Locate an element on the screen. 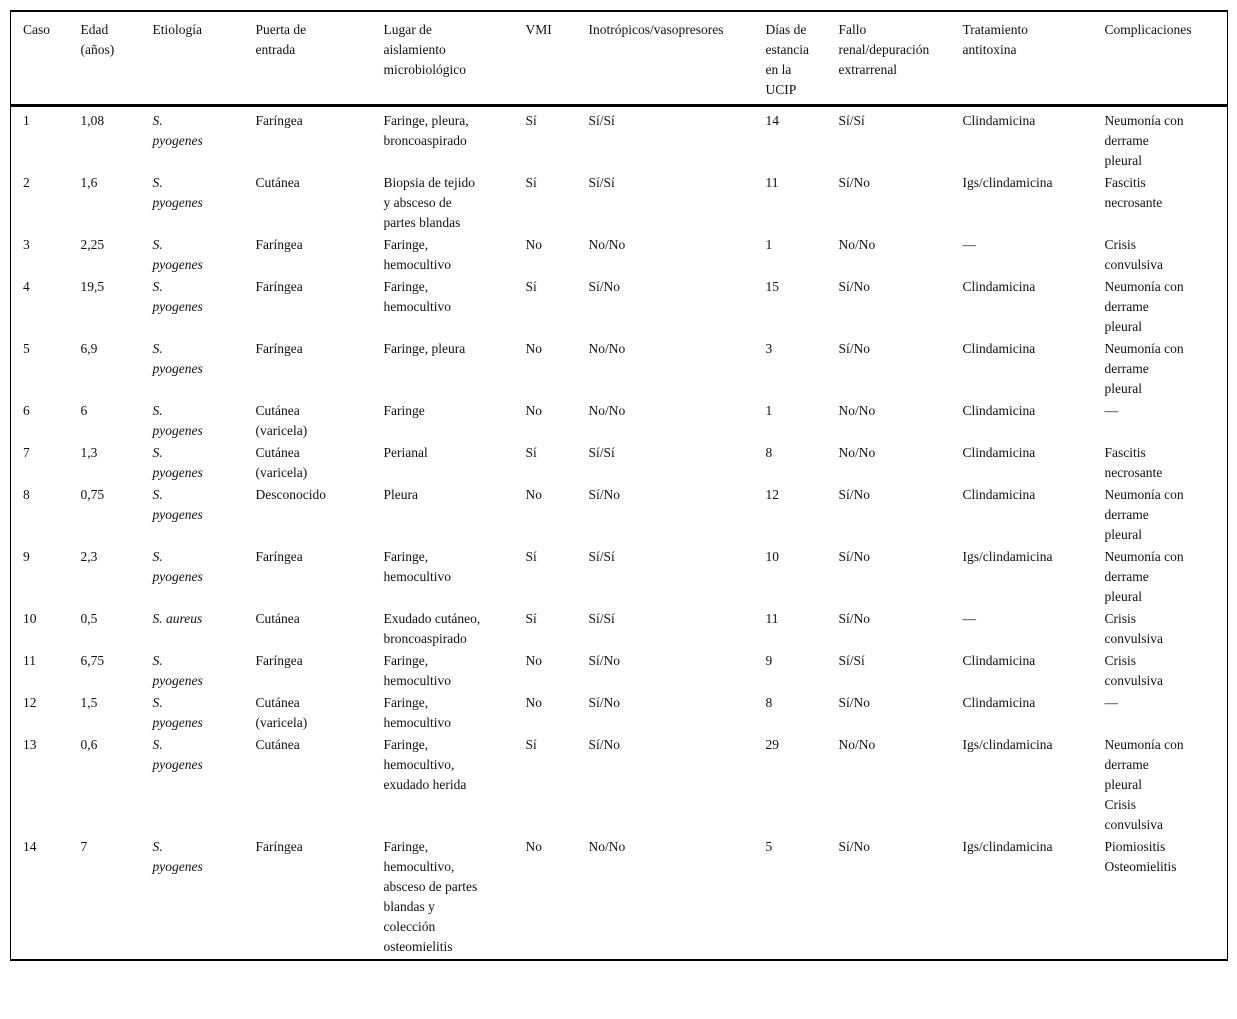 The image size is (1237, 1019). cell-dias: 14 is located at coordinates (772, 120).